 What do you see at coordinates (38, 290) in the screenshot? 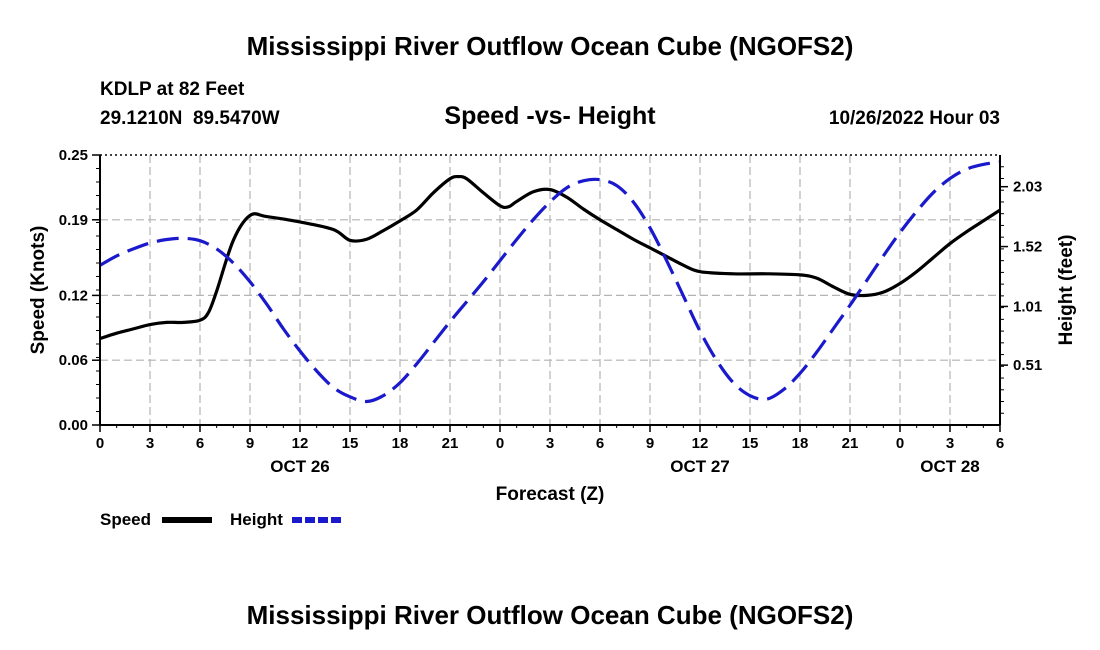
I see `y-axis-left-label: Speed (Knots)` at bounding box center [38, 290].